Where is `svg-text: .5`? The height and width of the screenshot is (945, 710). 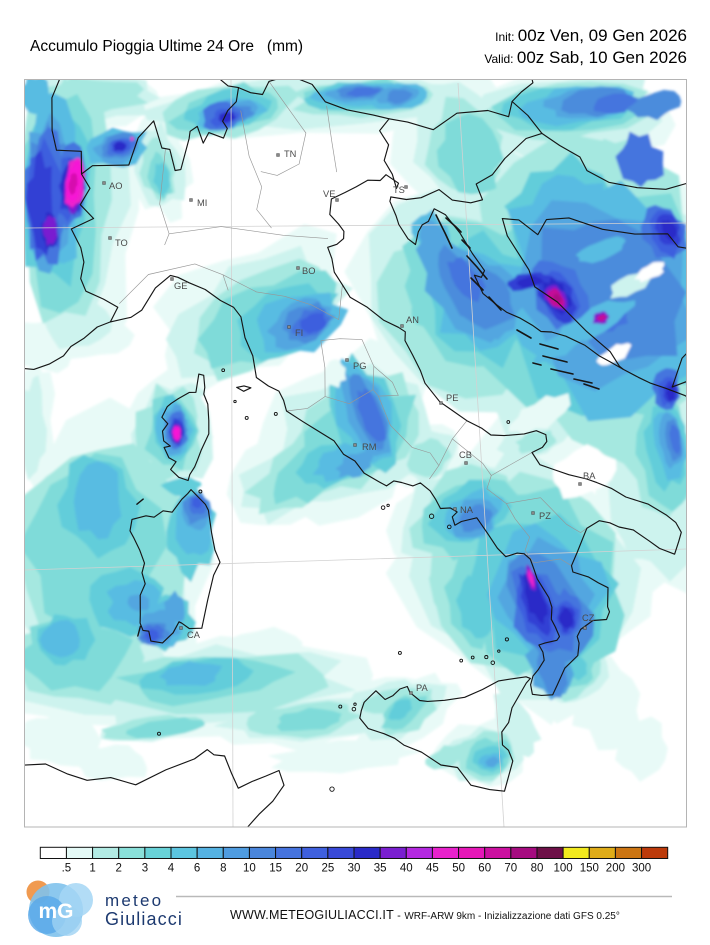
svg-text: .5 is located at coordinates (67, 869).